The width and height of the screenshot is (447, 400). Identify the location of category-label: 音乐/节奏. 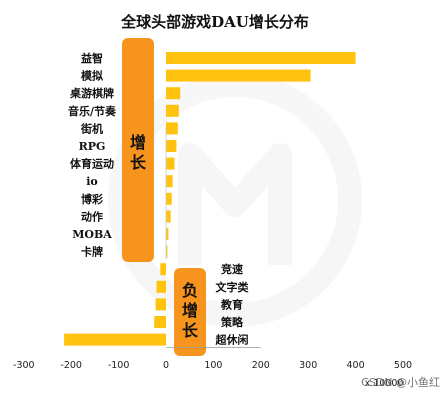
(92, 111).